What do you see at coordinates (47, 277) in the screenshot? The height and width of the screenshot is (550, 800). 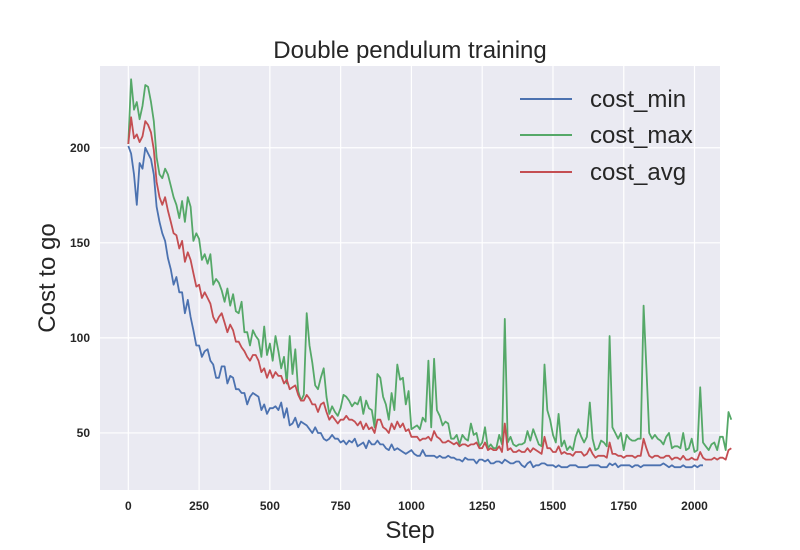 I see `y-axis-label: Cost to go` at bounding box center [47, 277].